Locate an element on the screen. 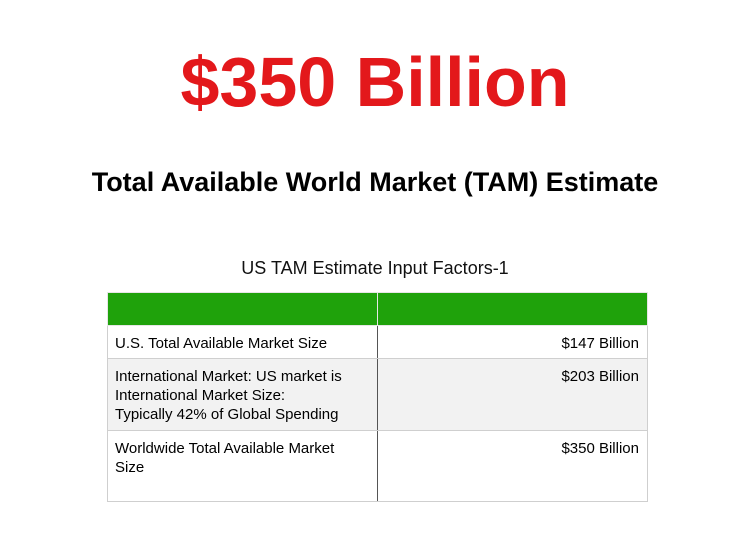 Image resolution: width=750 pixels, height=542 pixels. headline-value: $350 Billion is located at coordinates (375, 82).